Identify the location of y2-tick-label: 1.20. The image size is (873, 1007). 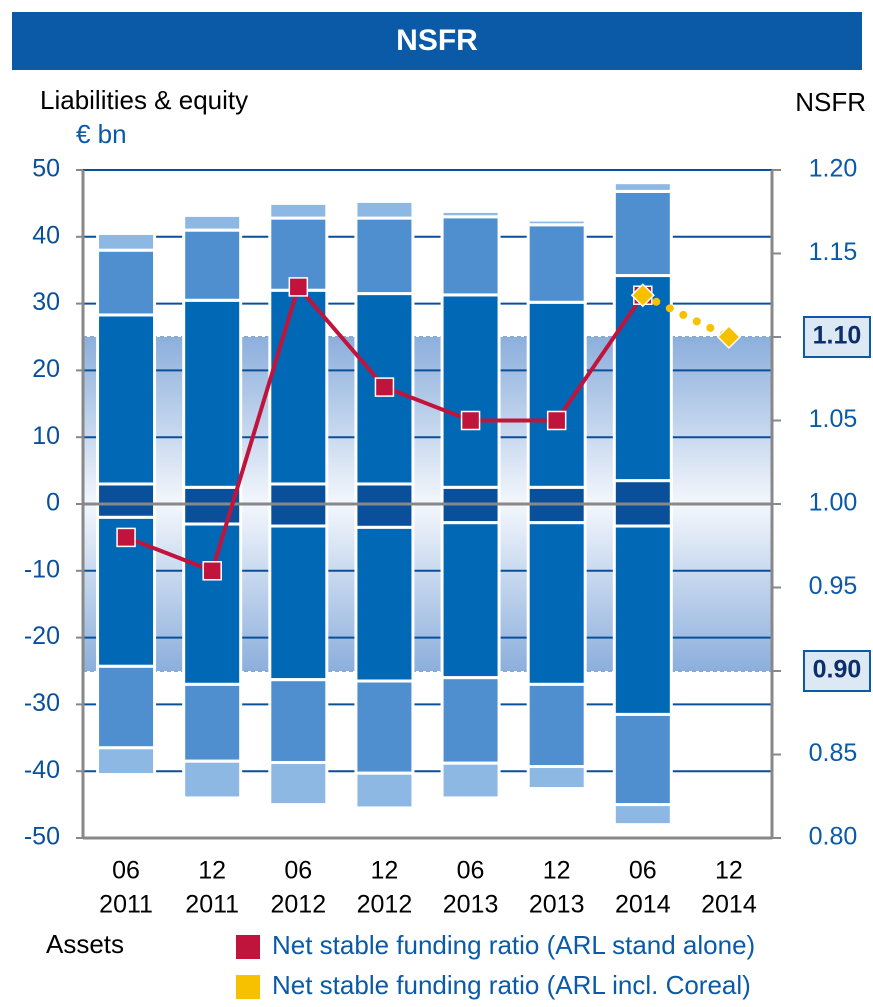
(833, 169).